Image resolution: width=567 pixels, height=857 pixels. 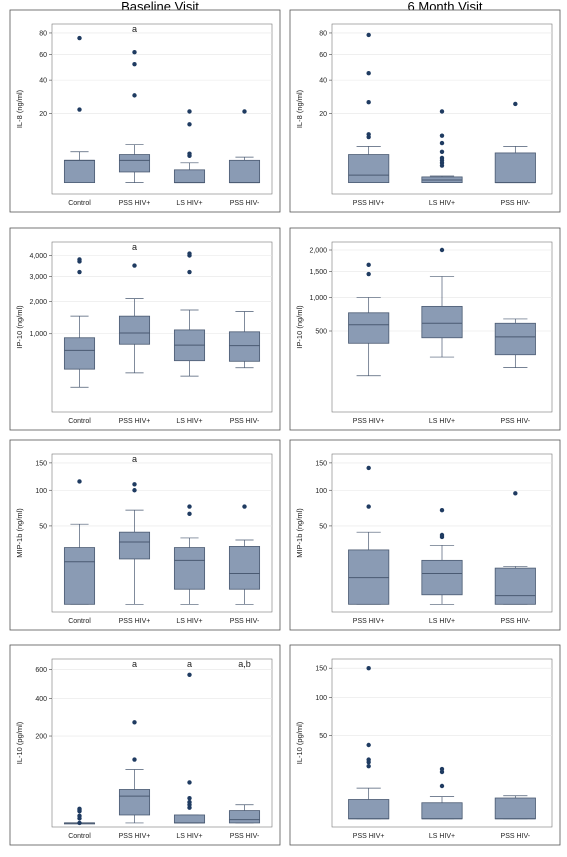 I want to click on y-tick-label: 3,000, so click(x=38, y=277).